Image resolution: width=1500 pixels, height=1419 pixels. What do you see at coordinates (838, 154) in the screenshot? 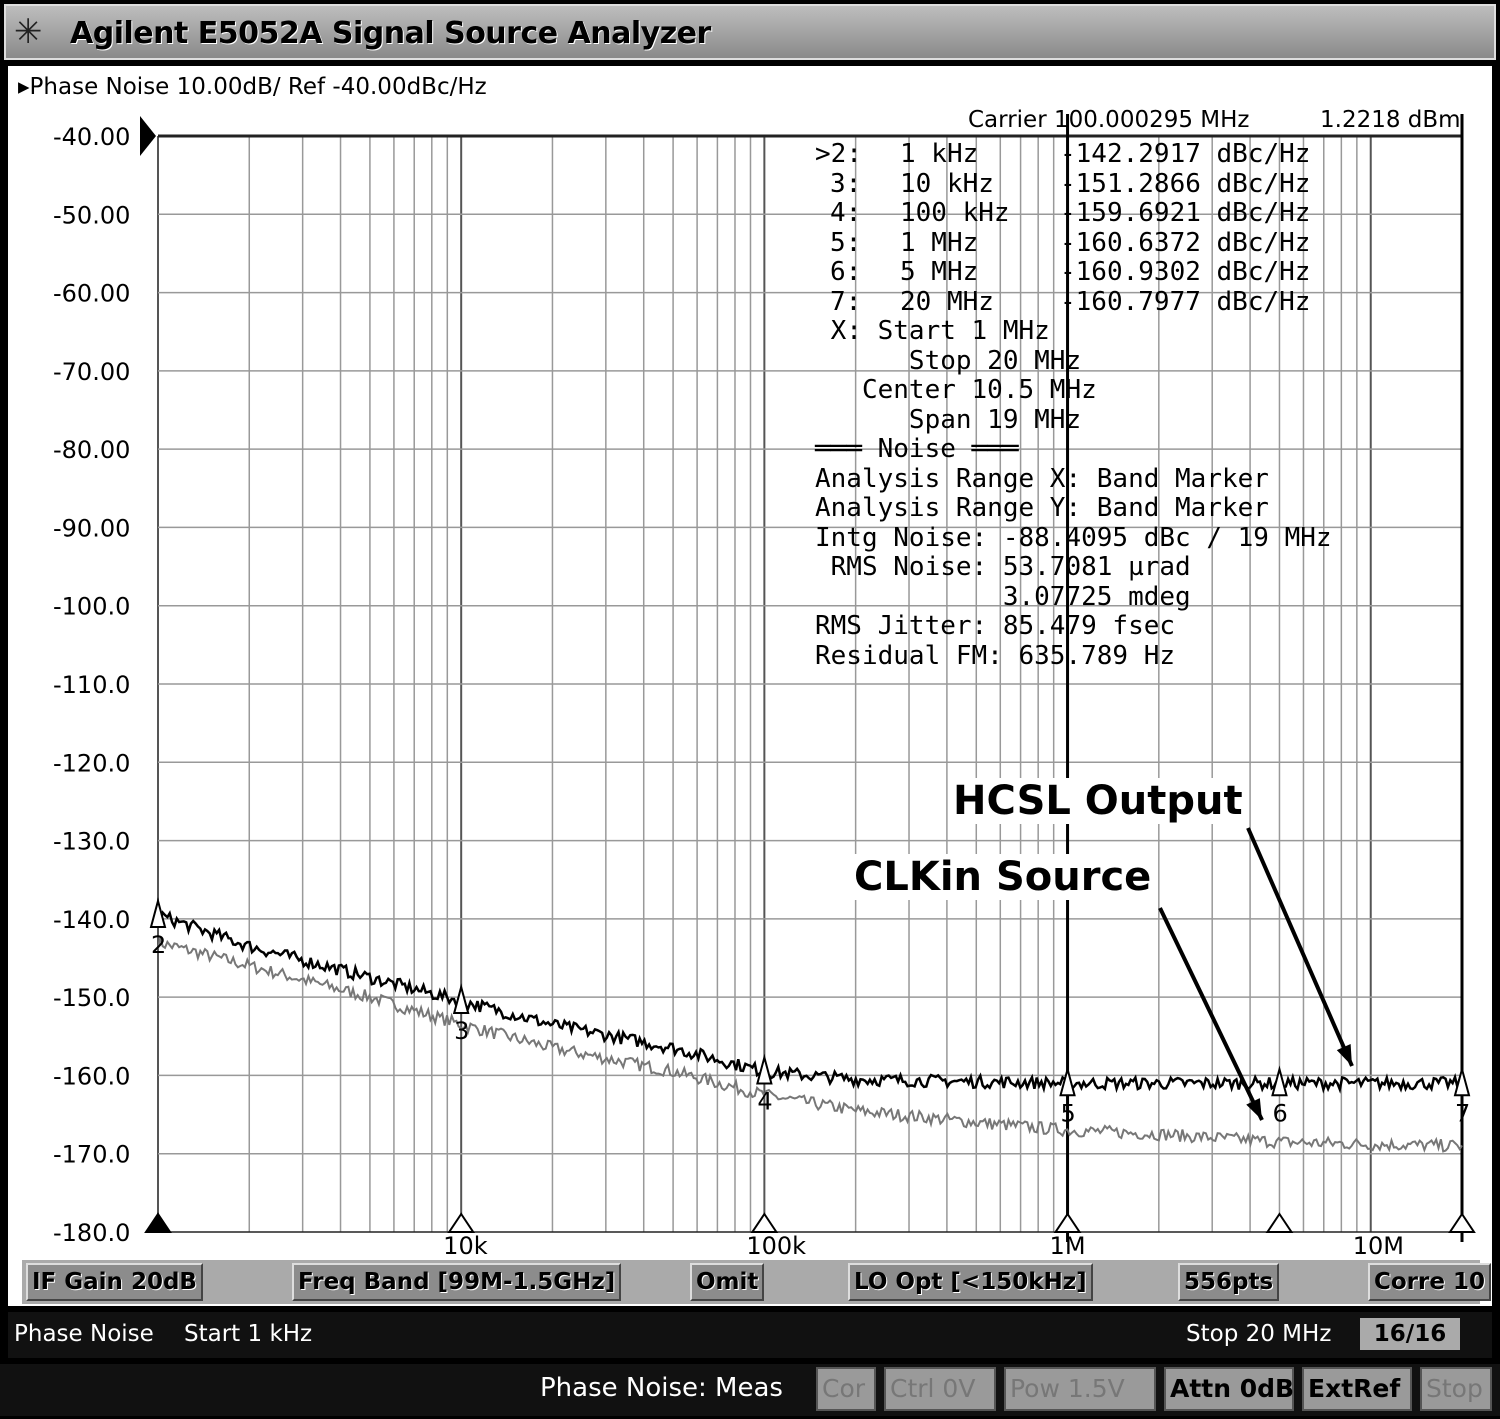
I see `marker-label: >2:` at bounding box center [838, 154].